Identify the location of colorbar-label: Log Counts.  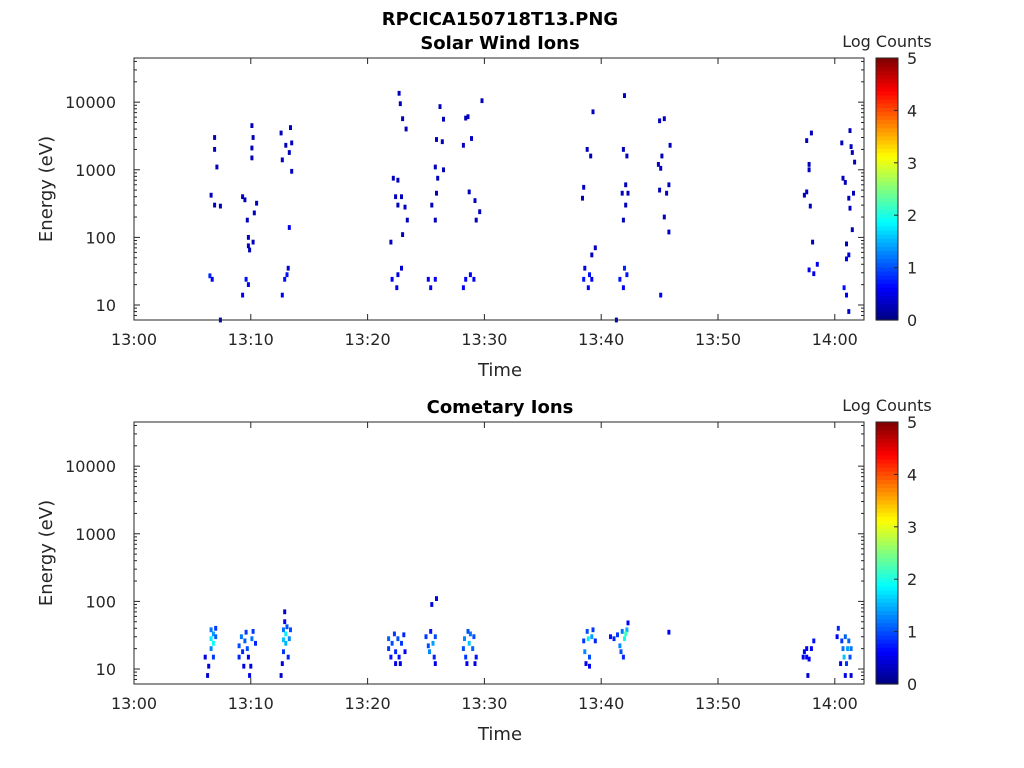
(887, 41).